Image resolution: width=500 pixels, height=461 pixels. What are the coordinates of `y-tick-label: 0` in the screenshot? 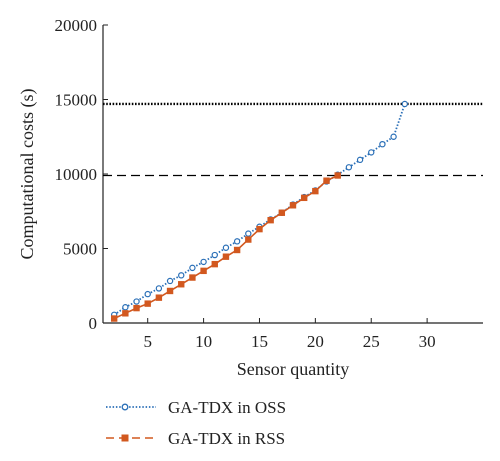 It's located at (93, 323).